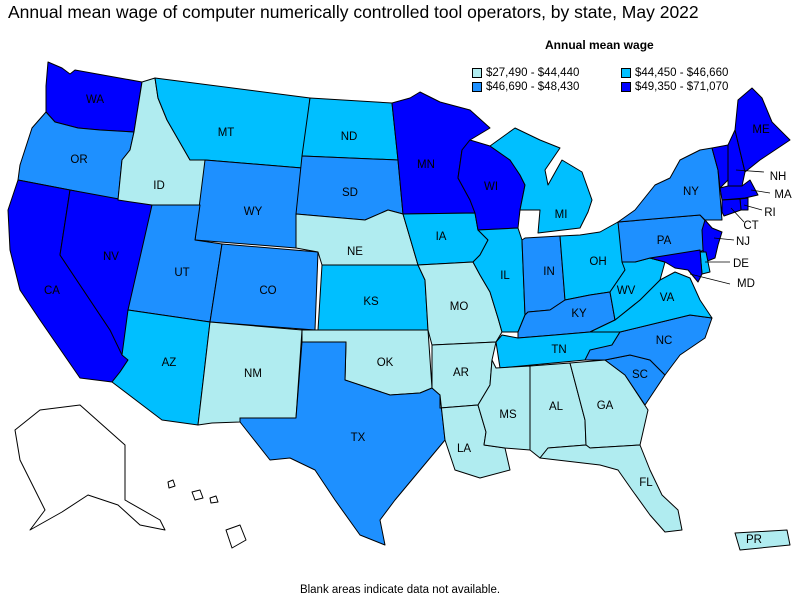  Describe the element at coordinates (743, 242) in the screenshot. I see `state-label-nj: NJ` at that location.